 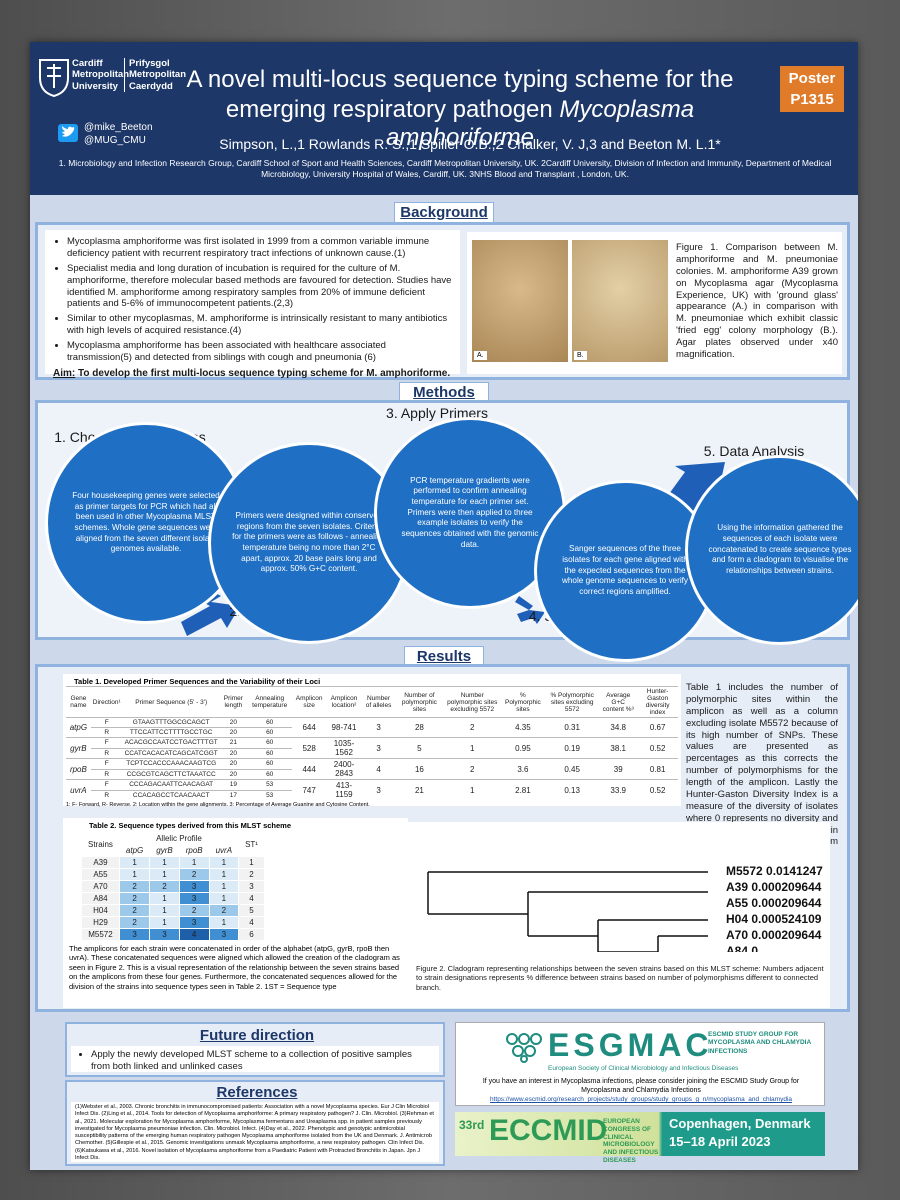 What do you see at coordinates (179, 838) in the screenshot?
I see `column-header: Allelic Profile` at bounding box center [179, 838].